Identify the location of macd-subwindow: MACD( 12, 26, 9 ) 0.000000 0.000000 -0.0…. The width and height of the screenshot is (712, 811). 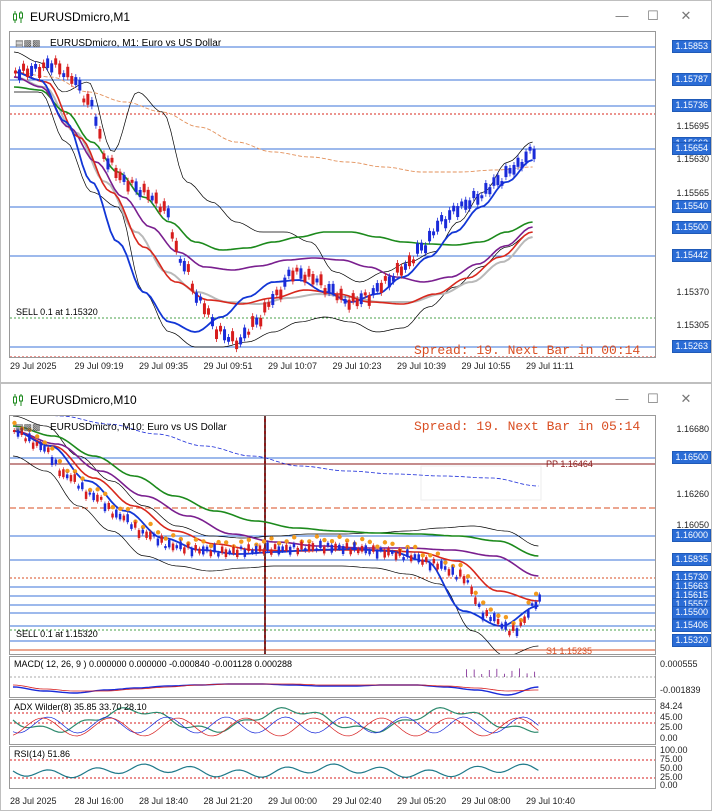
(332, 677).